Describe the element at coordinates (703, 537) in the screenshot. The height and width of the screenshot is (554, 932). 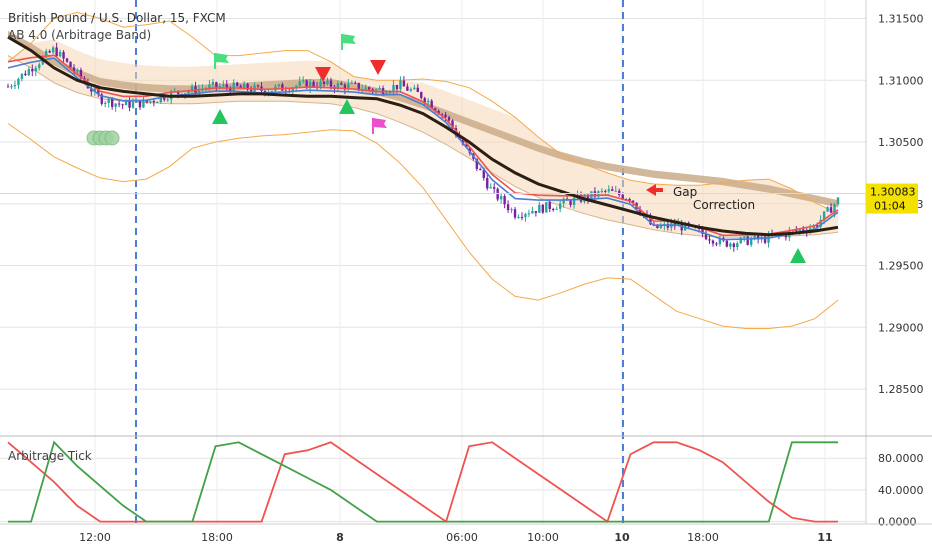
I see `time-tick-label: 18:00` at that location.